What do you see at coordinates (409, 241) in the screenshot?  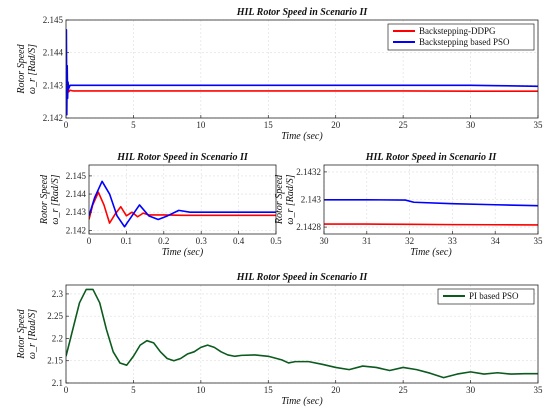 I see `x-tick-label: 32` at bounding box center [409, 241].